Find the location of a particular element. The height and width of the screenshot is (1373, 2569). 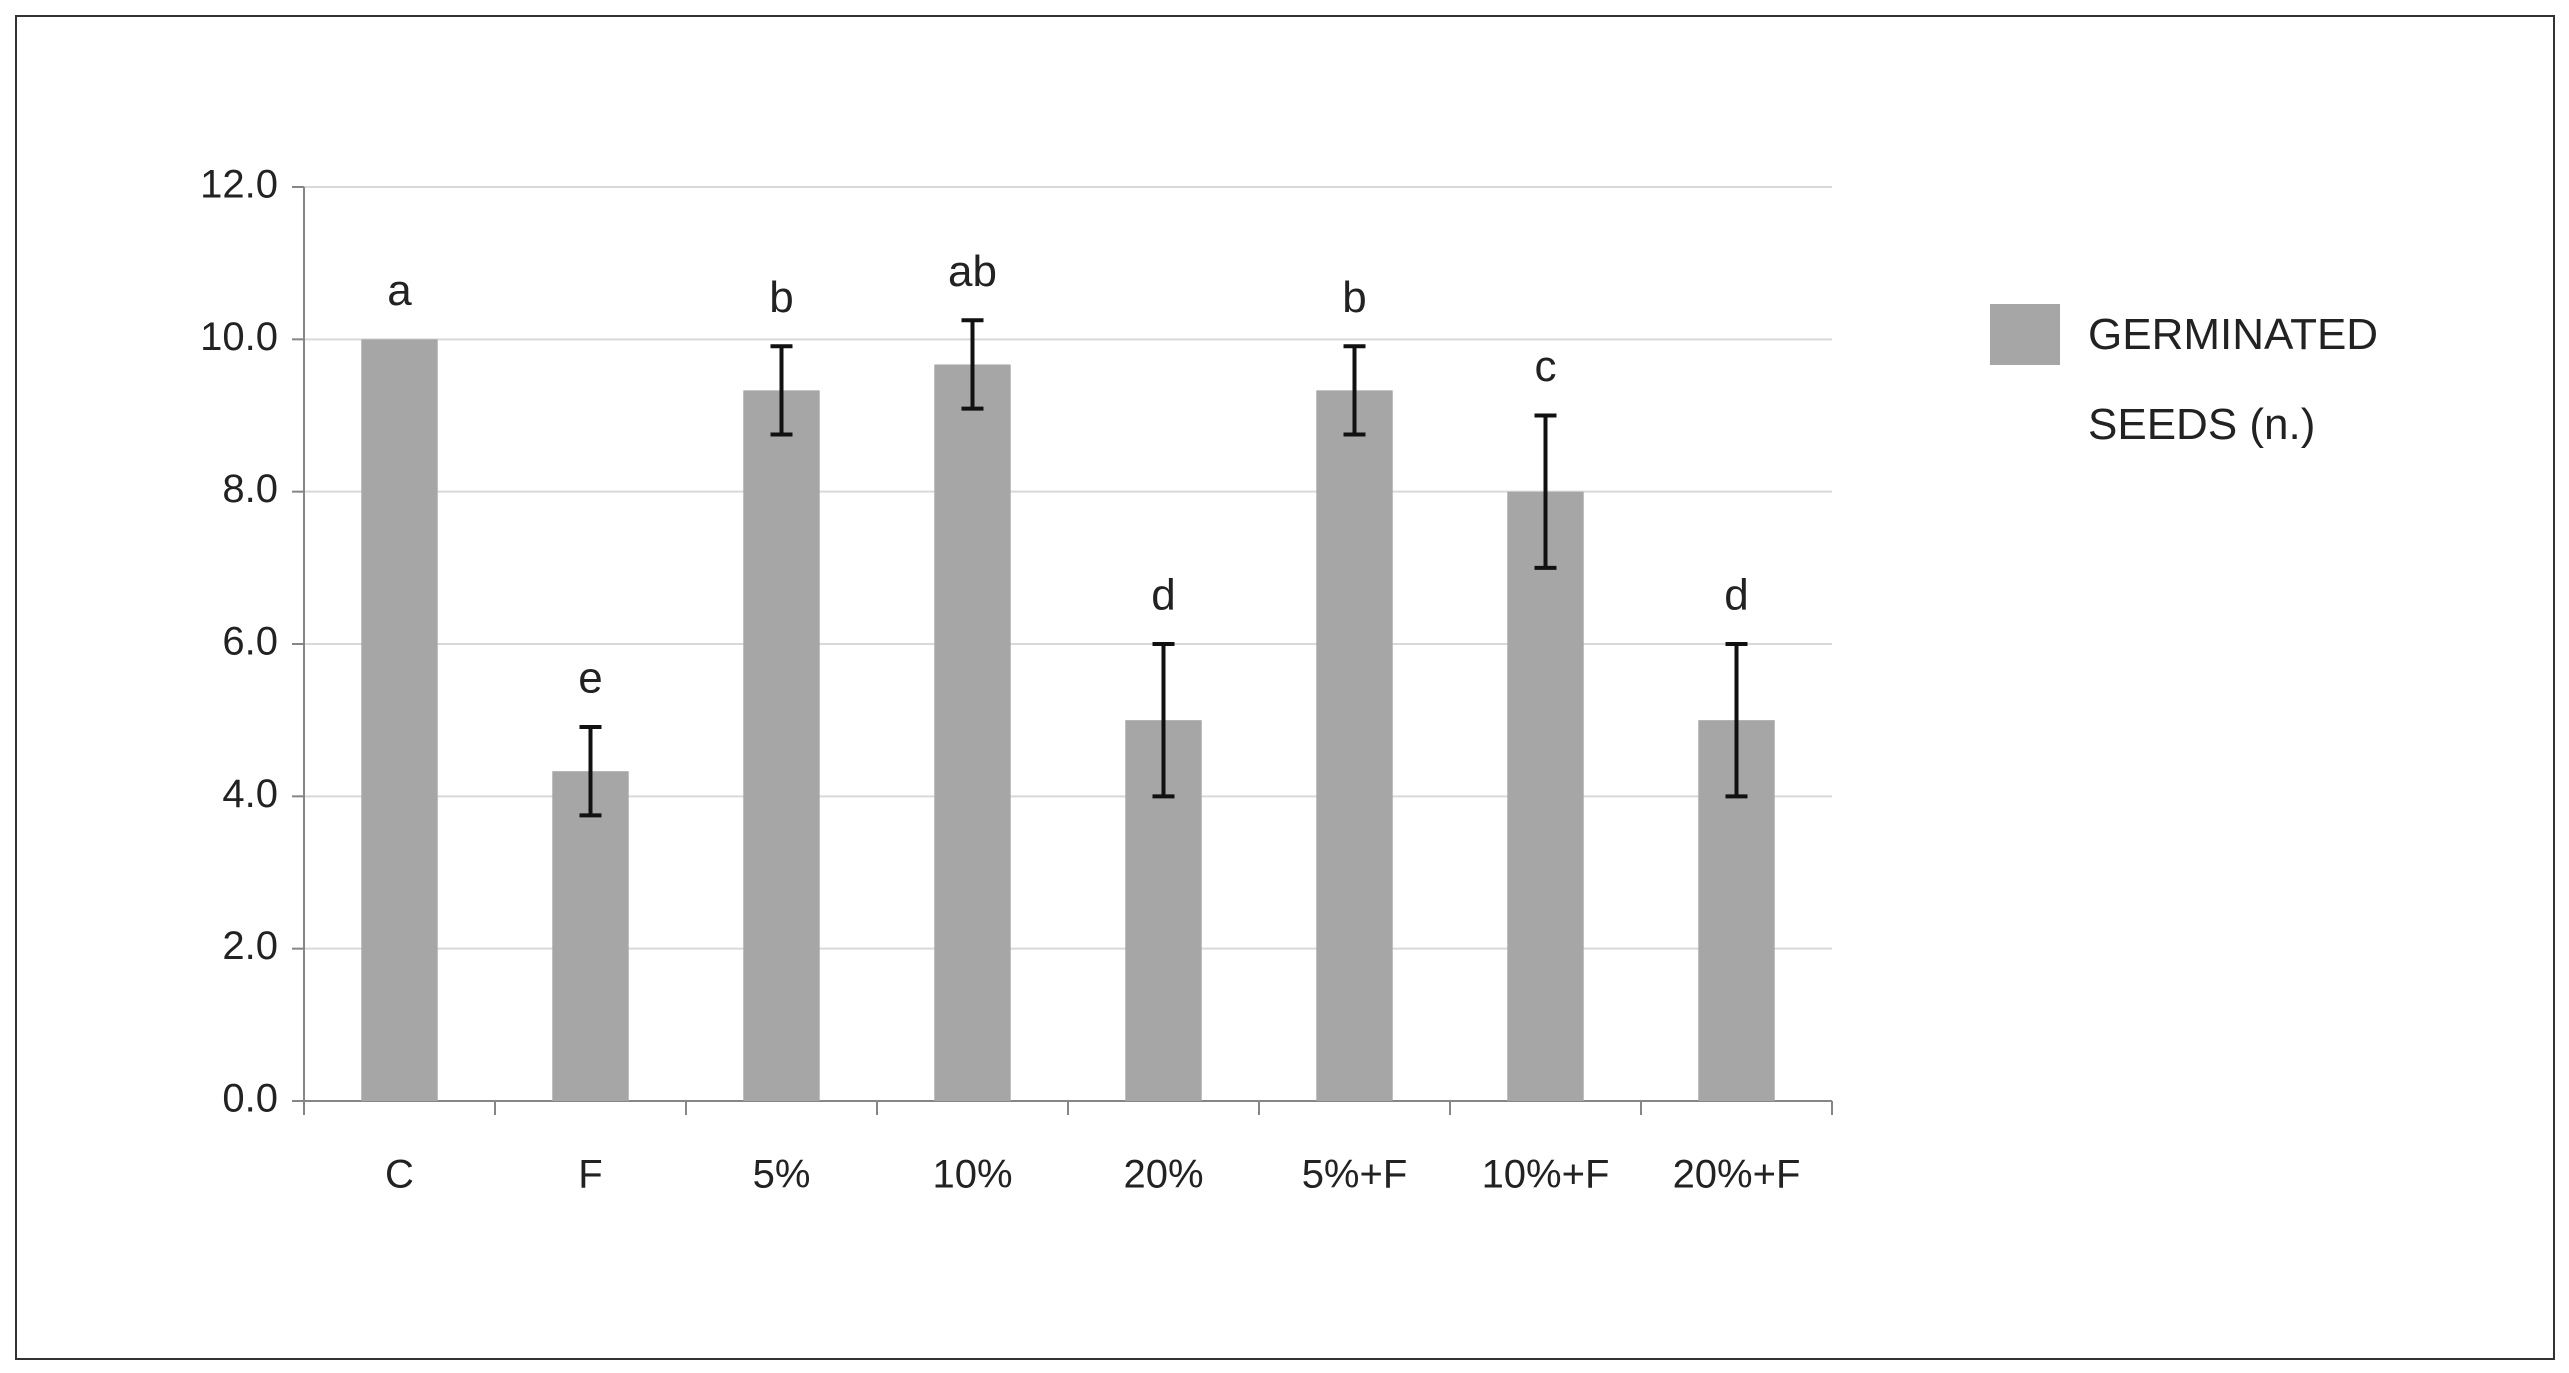

x-tick-label: C is located at coordinates (399, 1175).